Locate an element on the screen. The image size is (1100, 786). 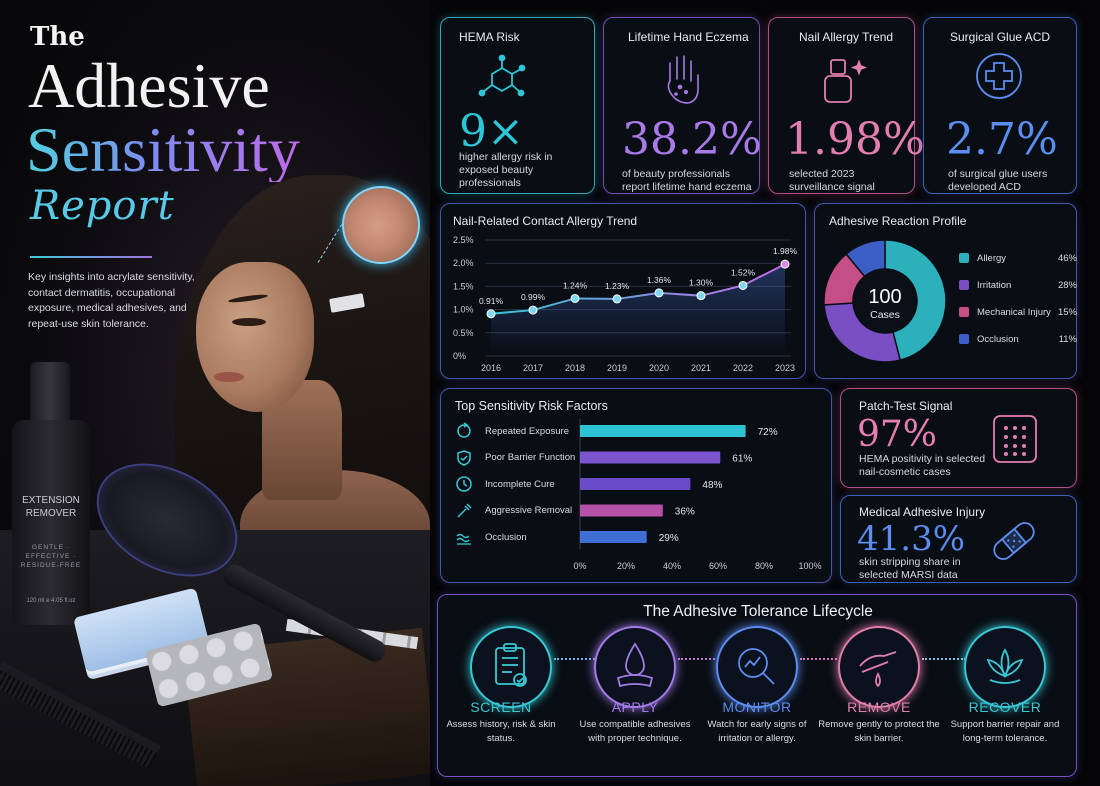
bar-value-label: 36% is located at coordinates (685, 512).